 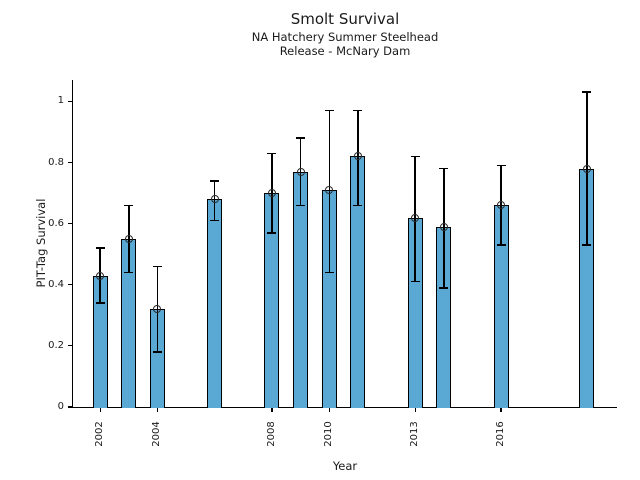 What do you see at coordinates (56, 223) in the screenshot?
I see `y-tick-label: 0.6` at bounding box center [56, 223].